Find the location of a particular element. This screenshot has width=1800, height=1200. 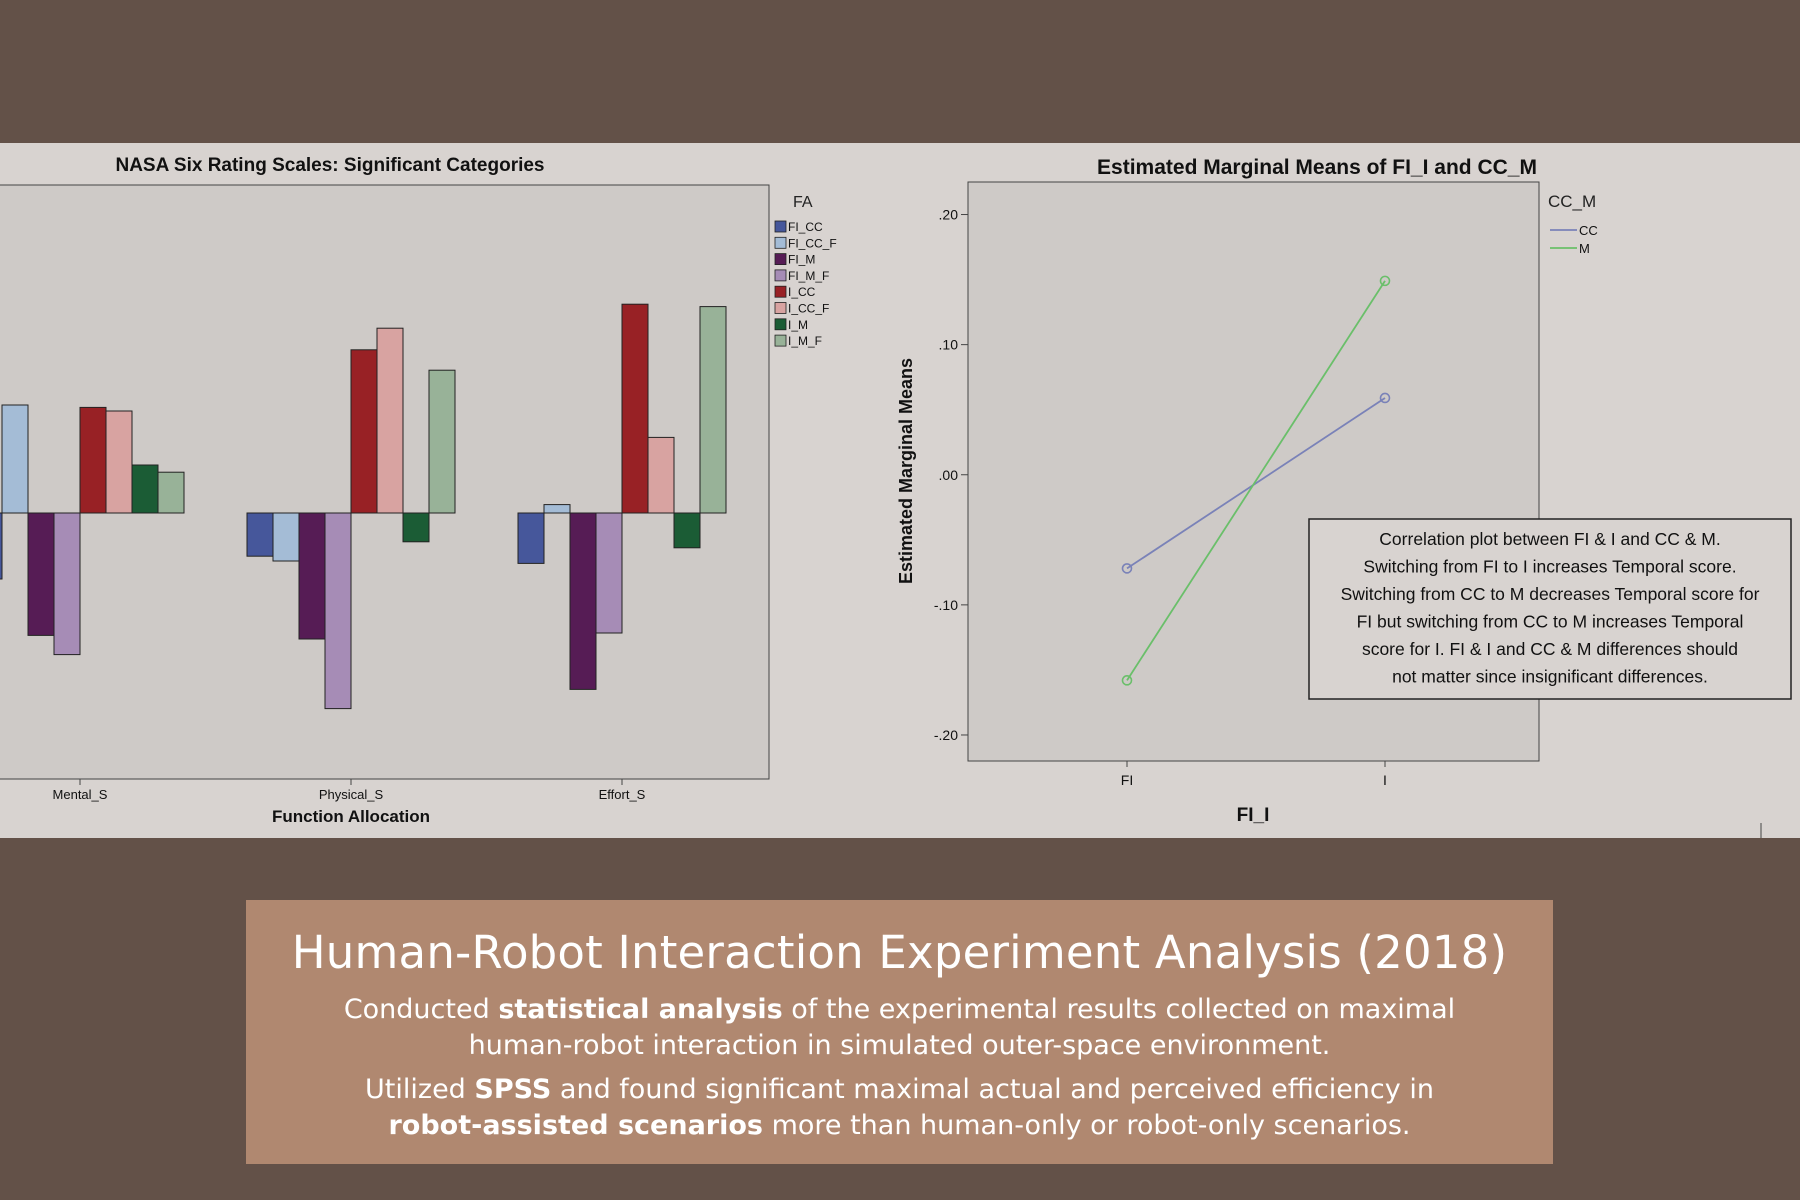

x-tick-label-FI: FI is located at coordinates (1127, 780).